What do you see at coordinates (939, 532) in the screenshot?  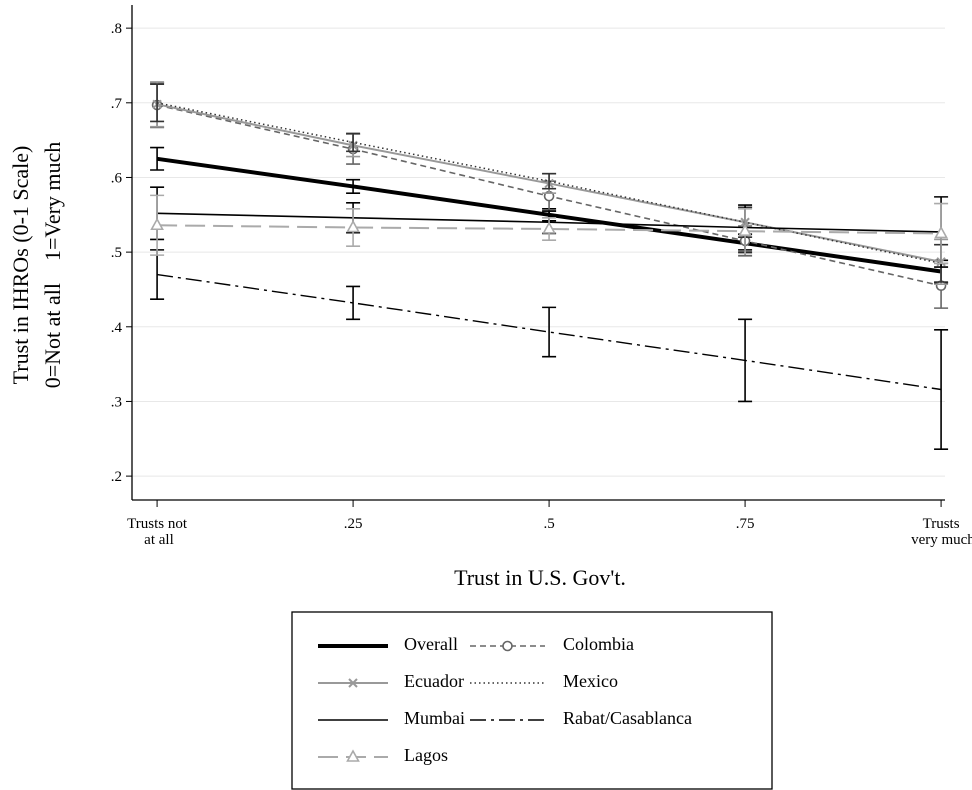 I see `x-tick-label: Trusts very much` at bounding box center [939, 532].